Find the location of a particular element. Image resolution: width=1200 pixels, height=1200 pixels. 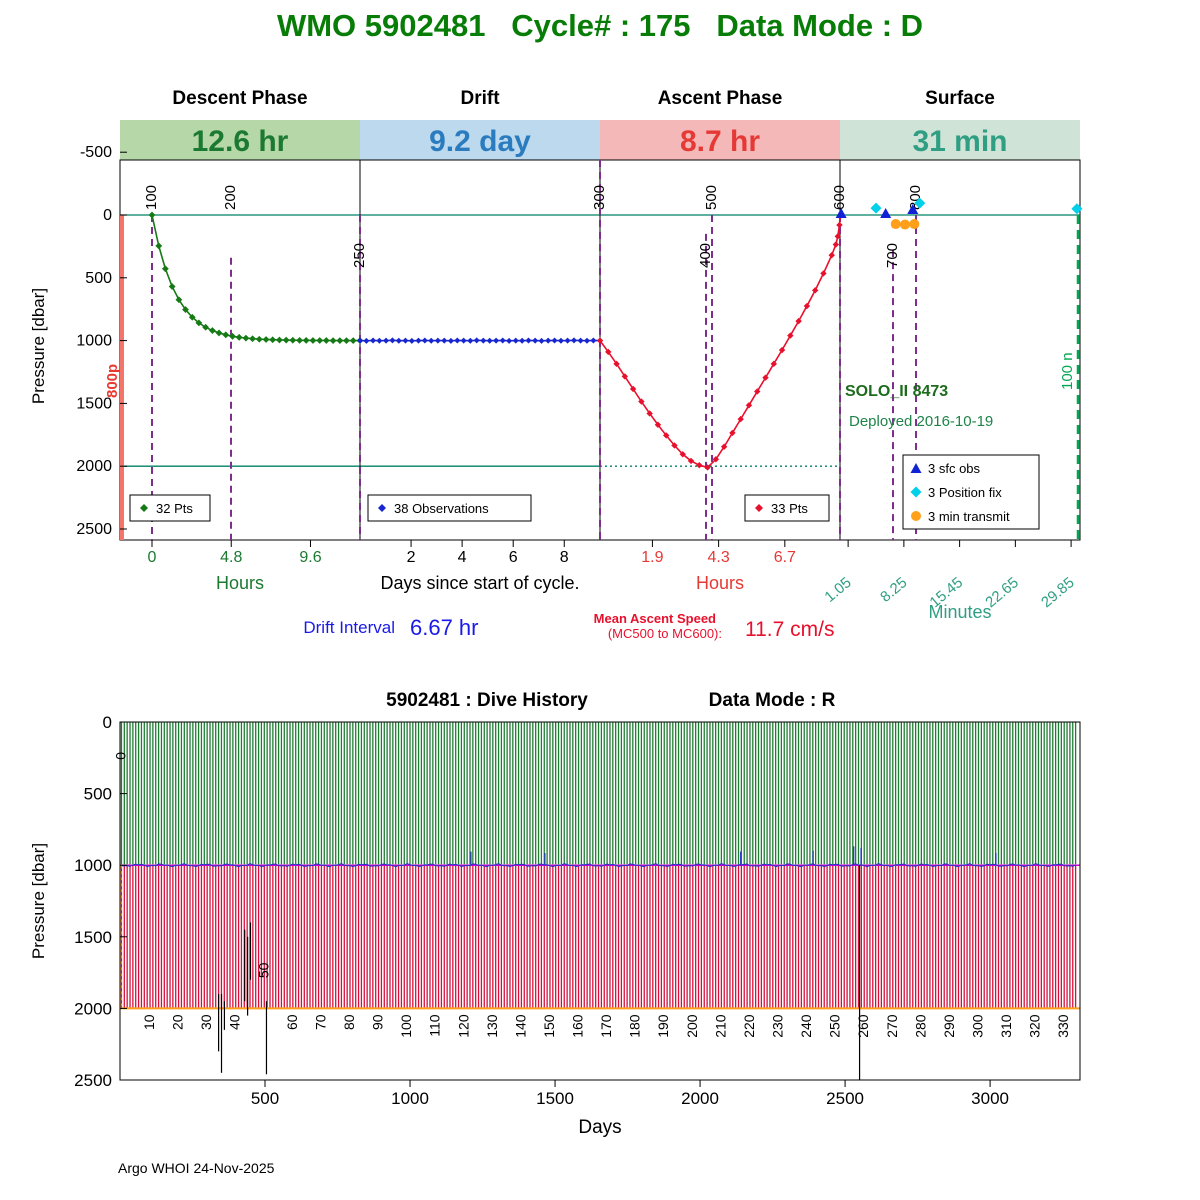

y-tick-label: 500 is located at coordinates (98, 278).